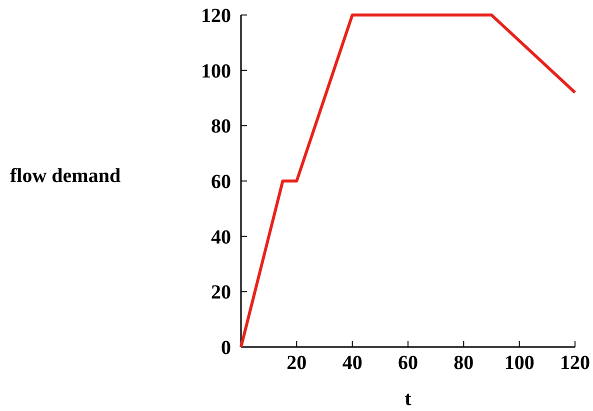  What do you see at coordinates (464, 363) in the screenshot?
I see `x-tick-label: 80` at bounding box center [464, 363].